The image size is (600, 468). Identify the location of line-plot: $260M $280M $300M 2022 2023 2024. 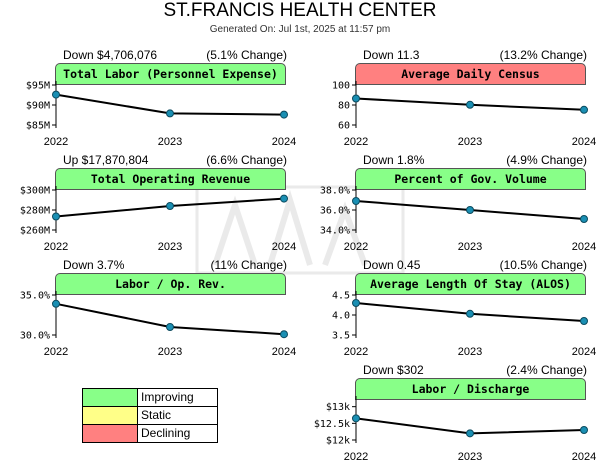
(158, 220).